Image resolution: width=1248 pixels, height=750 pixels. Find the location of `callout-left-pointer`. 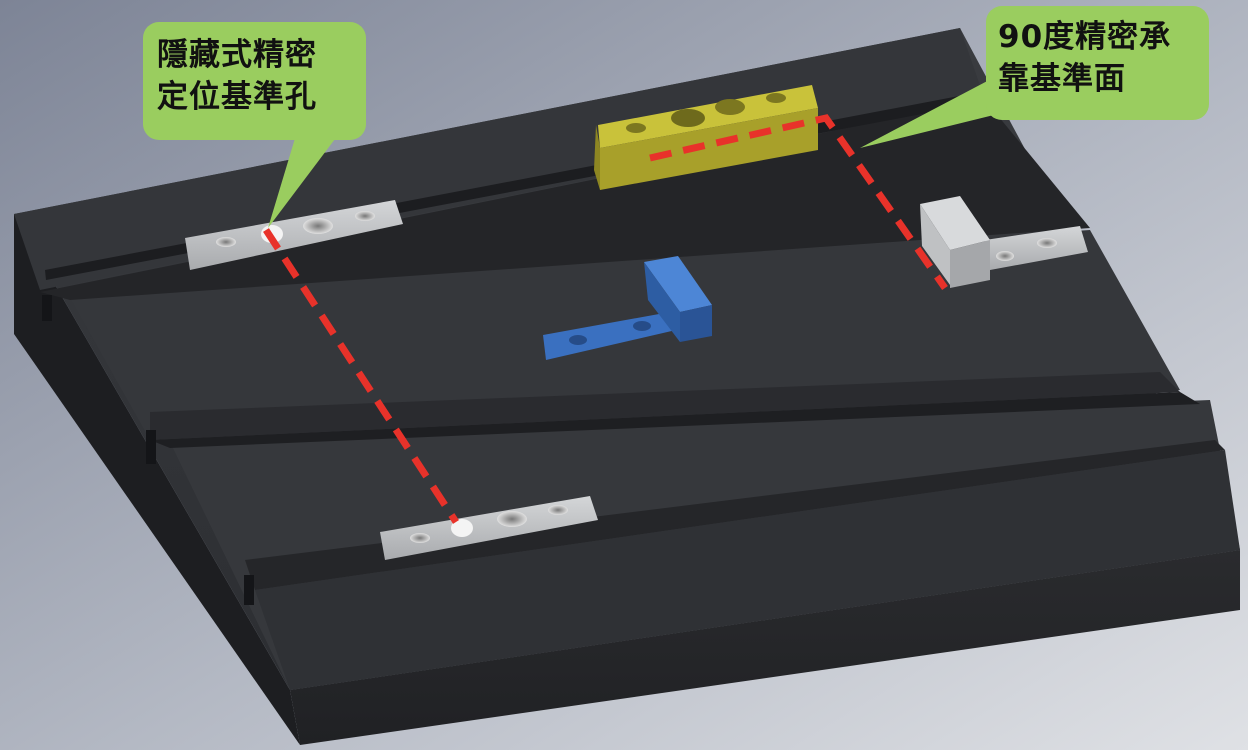

callout-left-pointer is located at coordinates (303, 181).